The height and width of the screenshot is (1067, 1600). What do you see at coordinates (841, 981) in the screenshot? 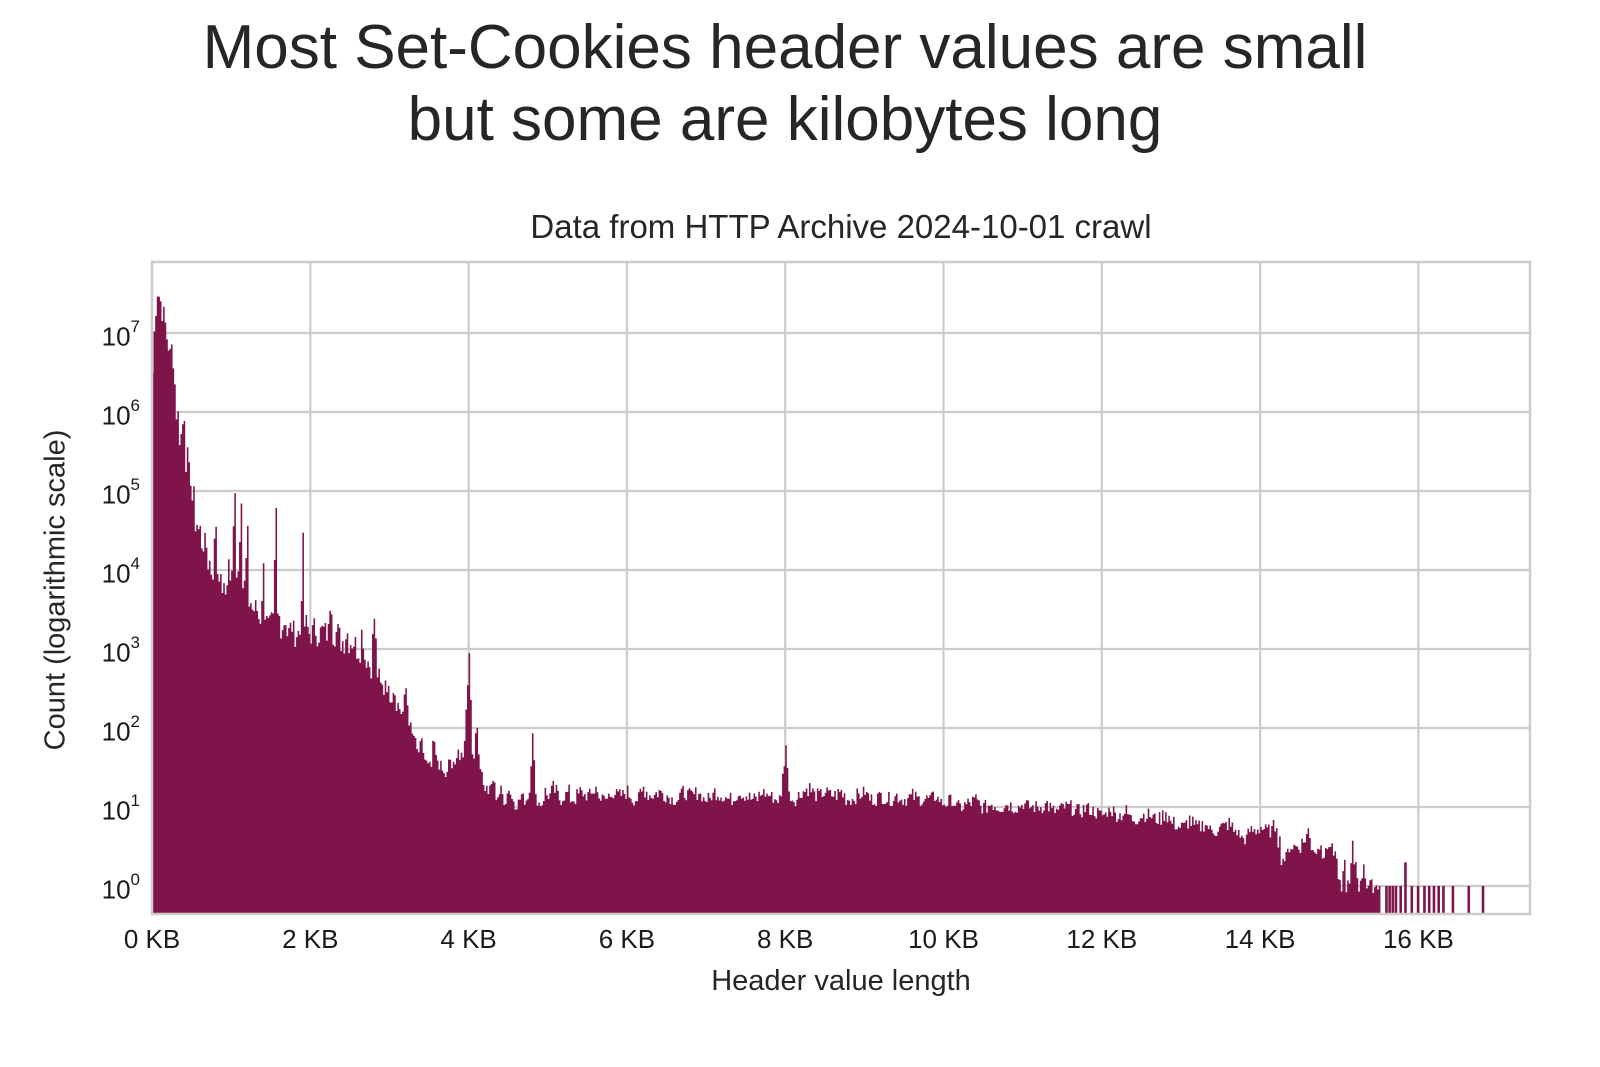
I see `x-axis-label: Header value length` at bounding box center [841, 981].